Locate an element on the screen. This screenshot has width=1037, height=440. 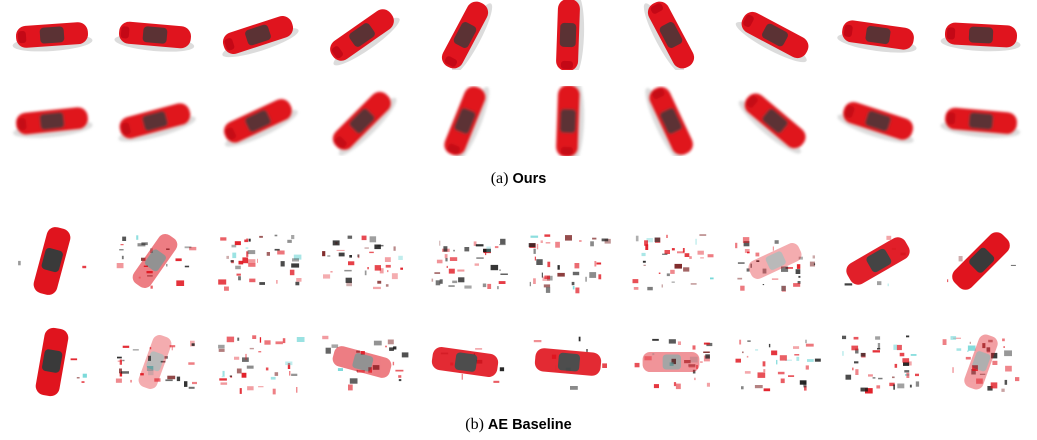
panel-b-tag: (b) is located at coordinates (474, 424).